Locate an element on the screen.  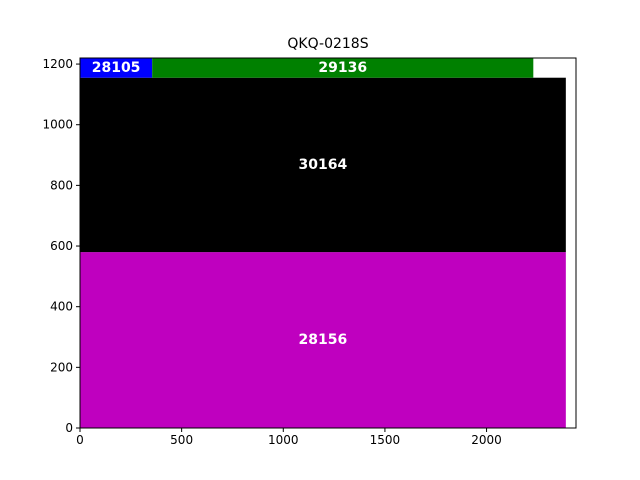
treemap-label-30164: 30164 is located at coordinates (323, 165).